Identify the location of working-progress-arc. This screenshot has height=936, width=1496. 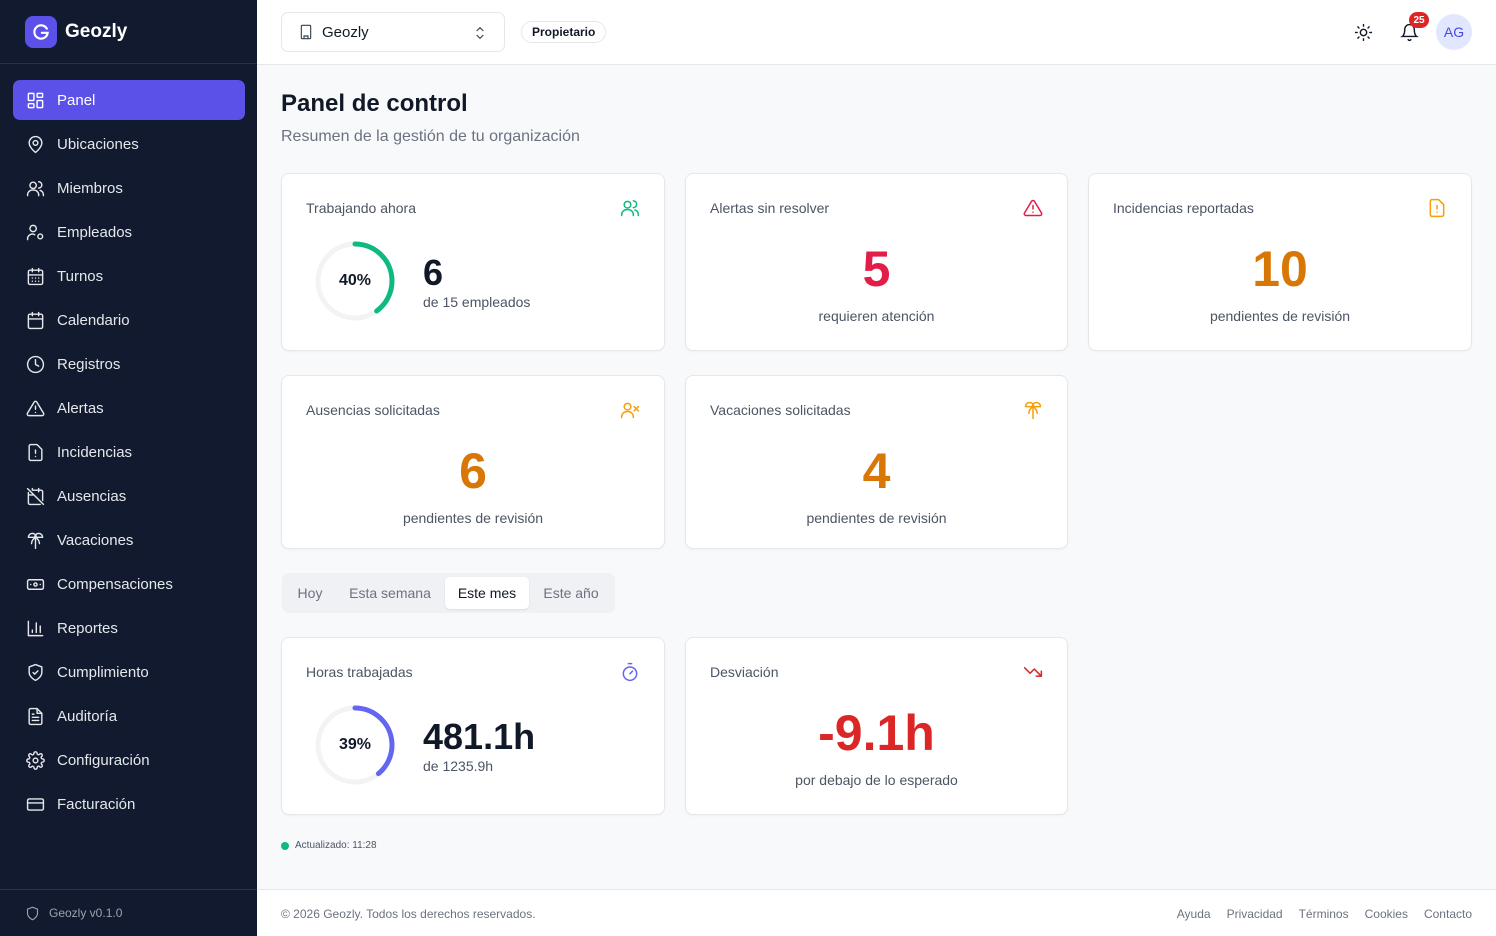
(355, 281).